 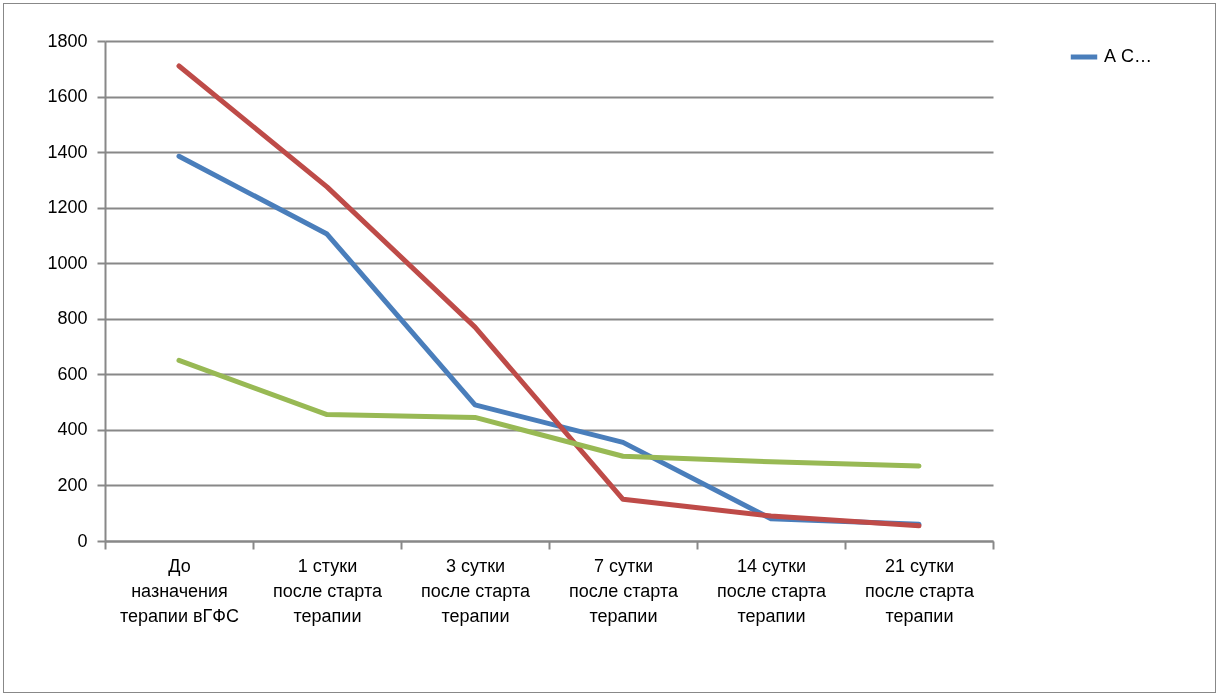 I want to click on x-tick-label: 3 сутки после старта терапии, so click(x=476, y=590).